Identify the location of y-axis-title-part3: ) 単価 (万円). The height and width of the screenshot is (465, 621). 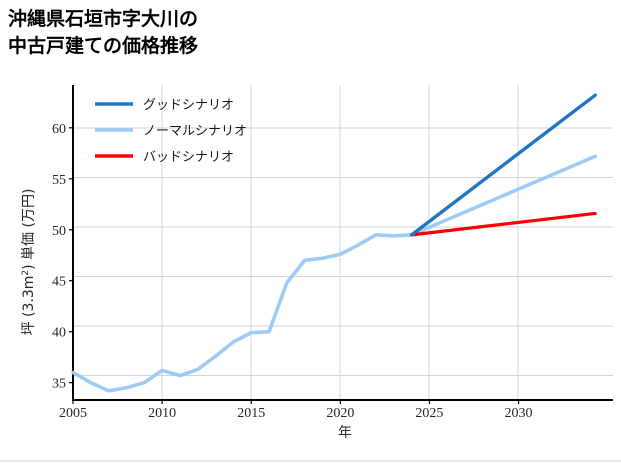
(29, 229).